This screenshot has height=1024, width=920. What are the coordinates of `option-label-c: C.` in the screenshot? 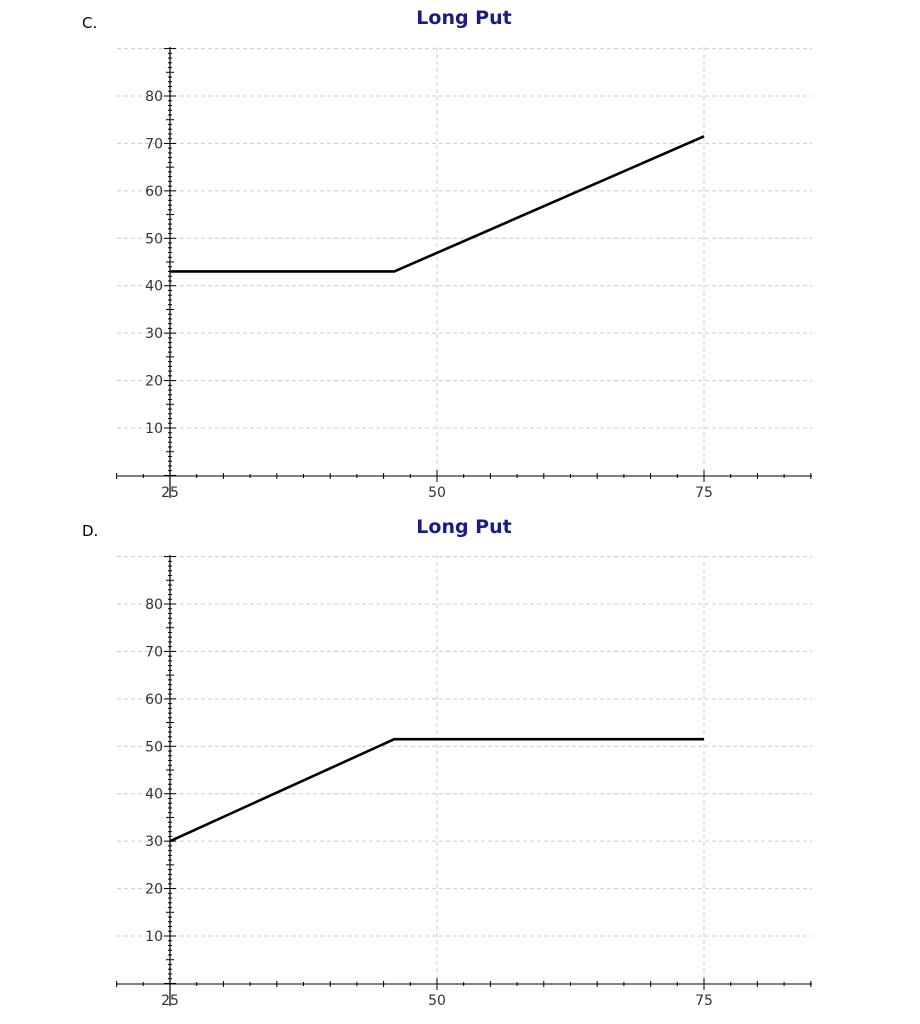 It's located at (90, 23).